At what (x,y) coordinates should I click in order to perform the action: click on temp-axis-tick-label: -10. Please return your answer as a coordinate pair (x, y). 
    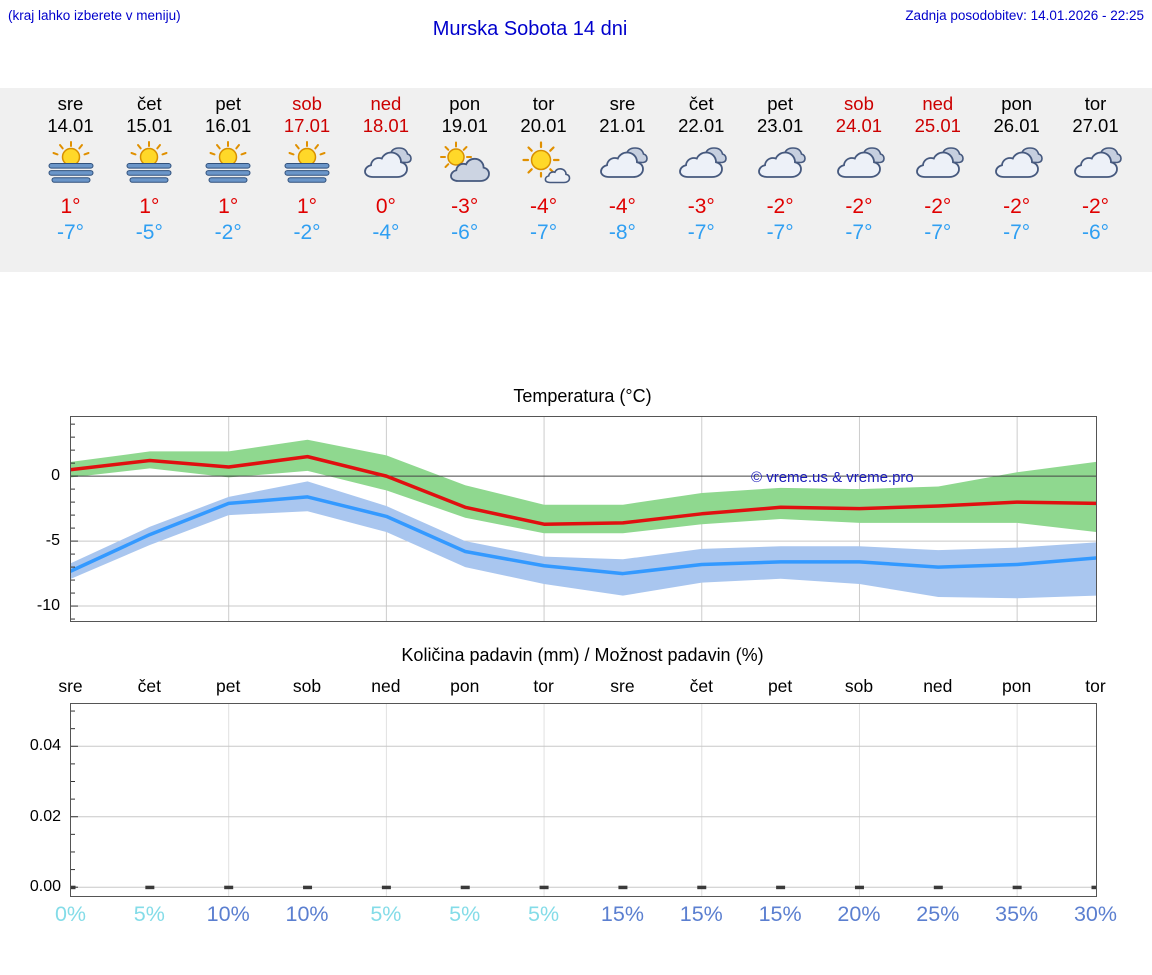
    Looking at the image, I should click on (48, 606).